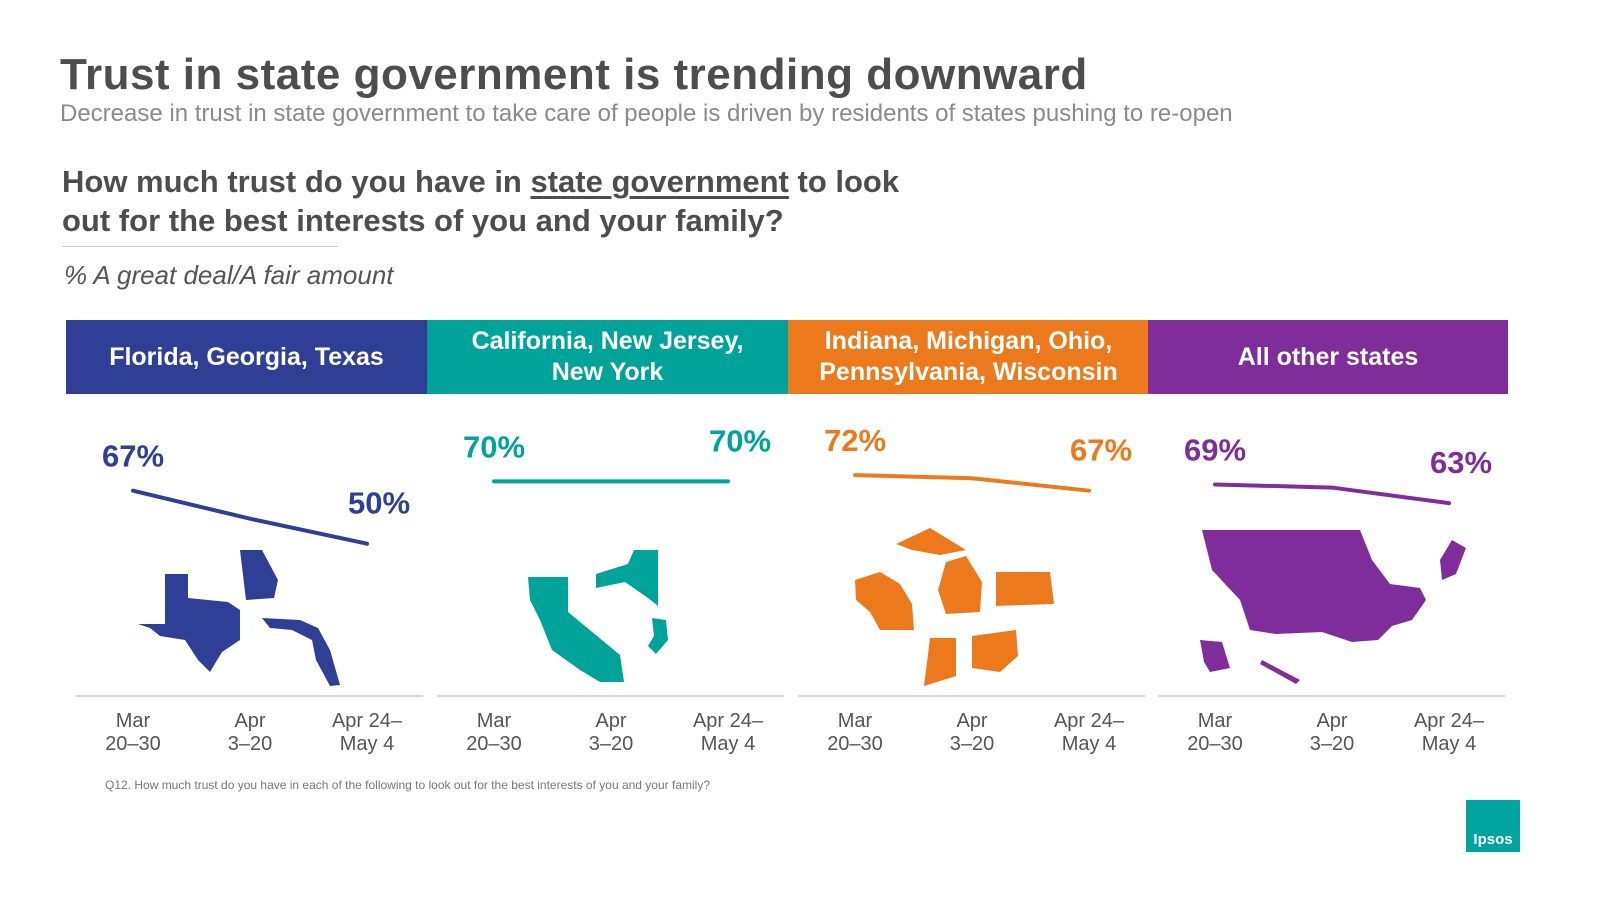 This screenshot has width=1612, height=904. I want to click on value-label: 72%, so click(855, 440).